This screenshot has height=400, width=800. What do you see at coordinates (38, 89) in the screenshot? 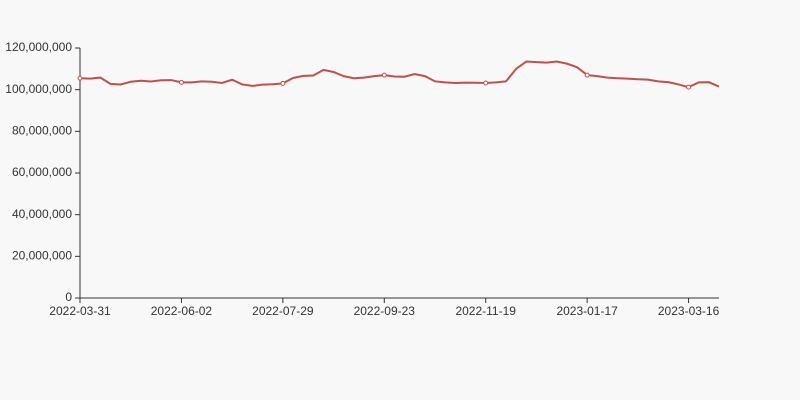
I see `y-tick-label: 100,000,000` at bounding box center [38, 89].